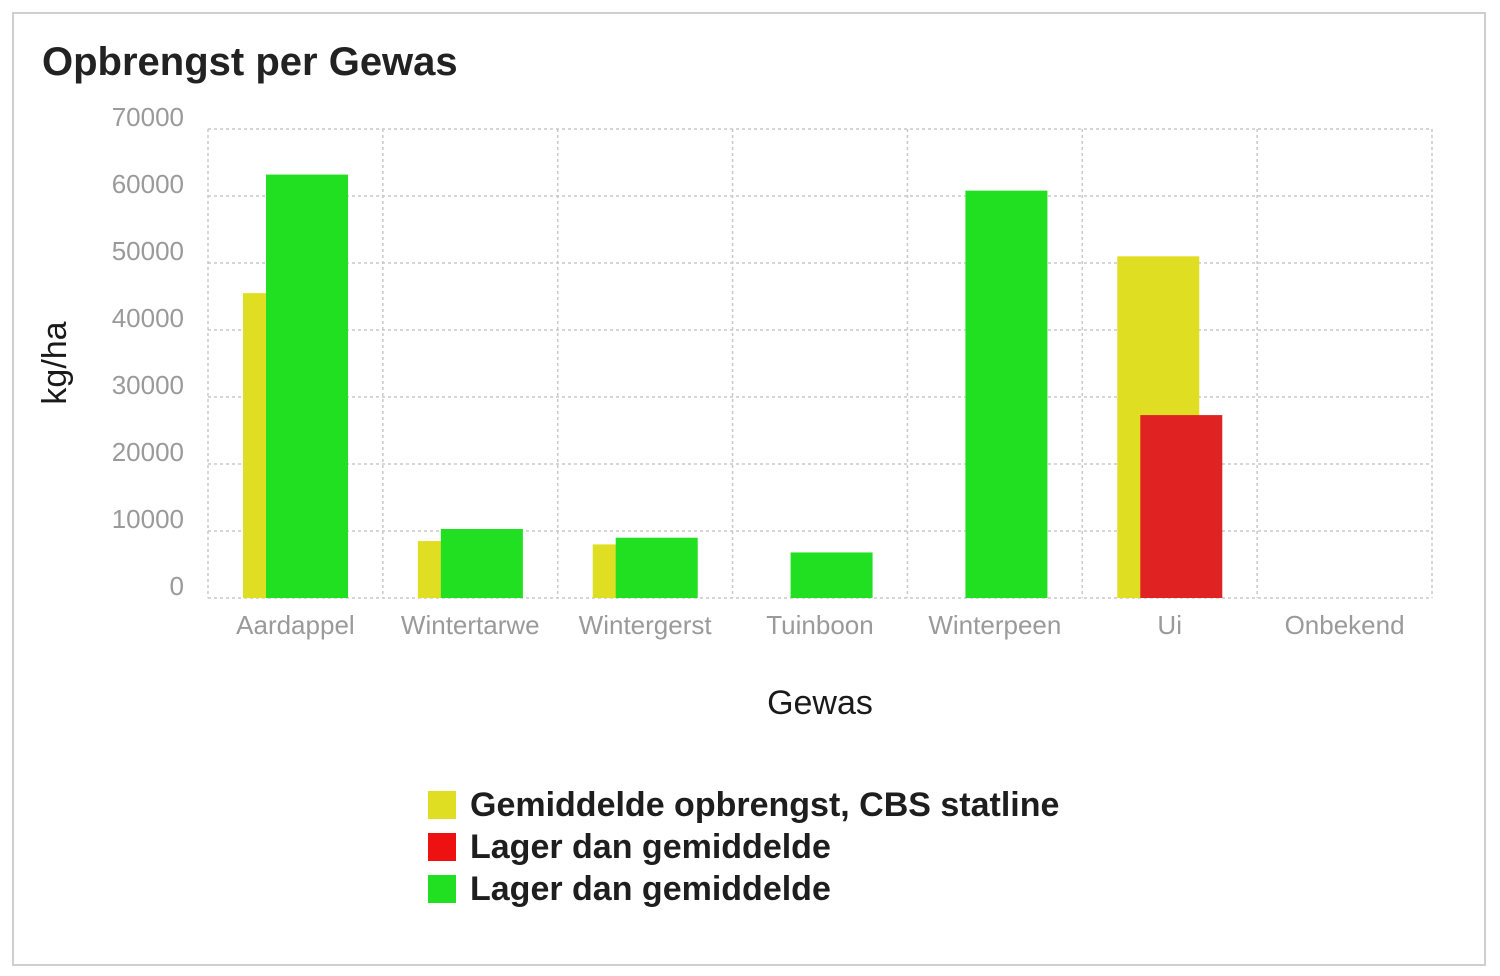  I want to click on y-tick-label: 50000, so click(148, 251).